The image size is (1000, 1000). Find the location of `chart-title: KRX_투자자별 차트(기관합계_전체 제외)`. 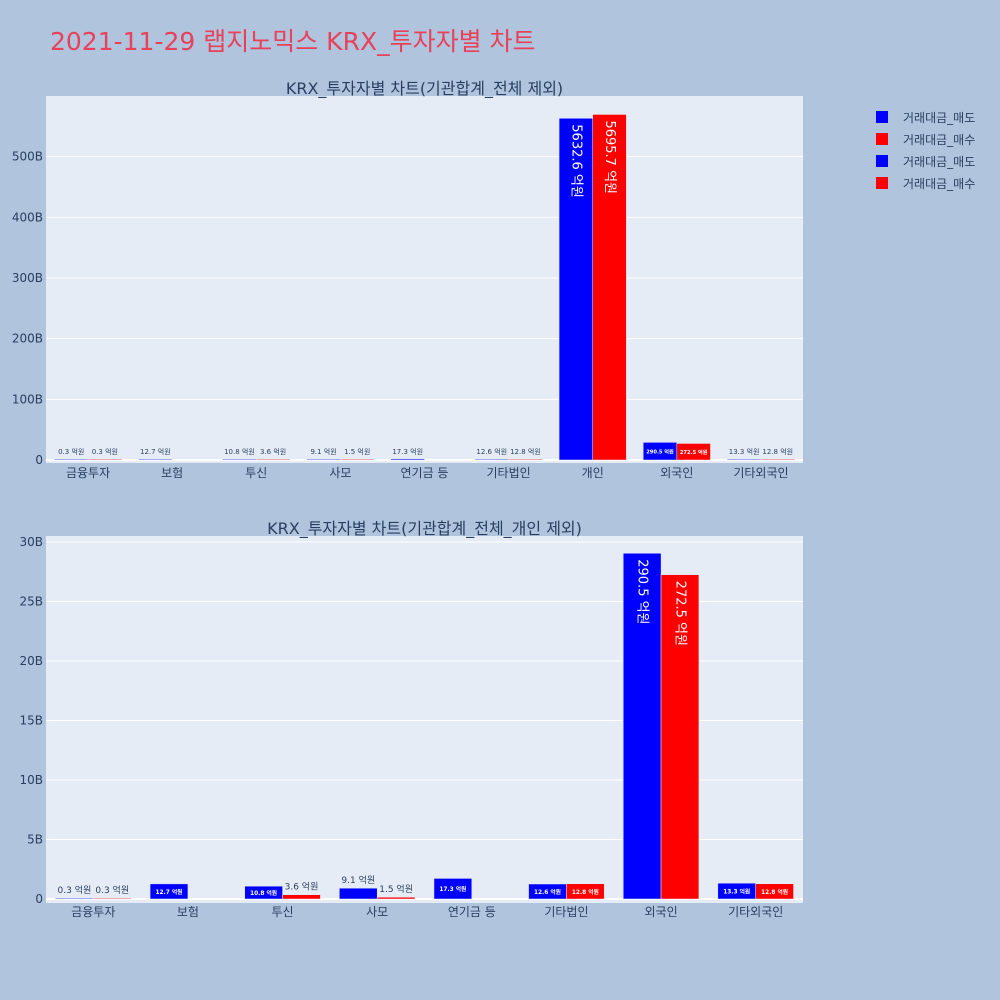

chart-title: KRX_투자자별 차트(기관합계_전체 제외) is located at coordinates (424, 89).